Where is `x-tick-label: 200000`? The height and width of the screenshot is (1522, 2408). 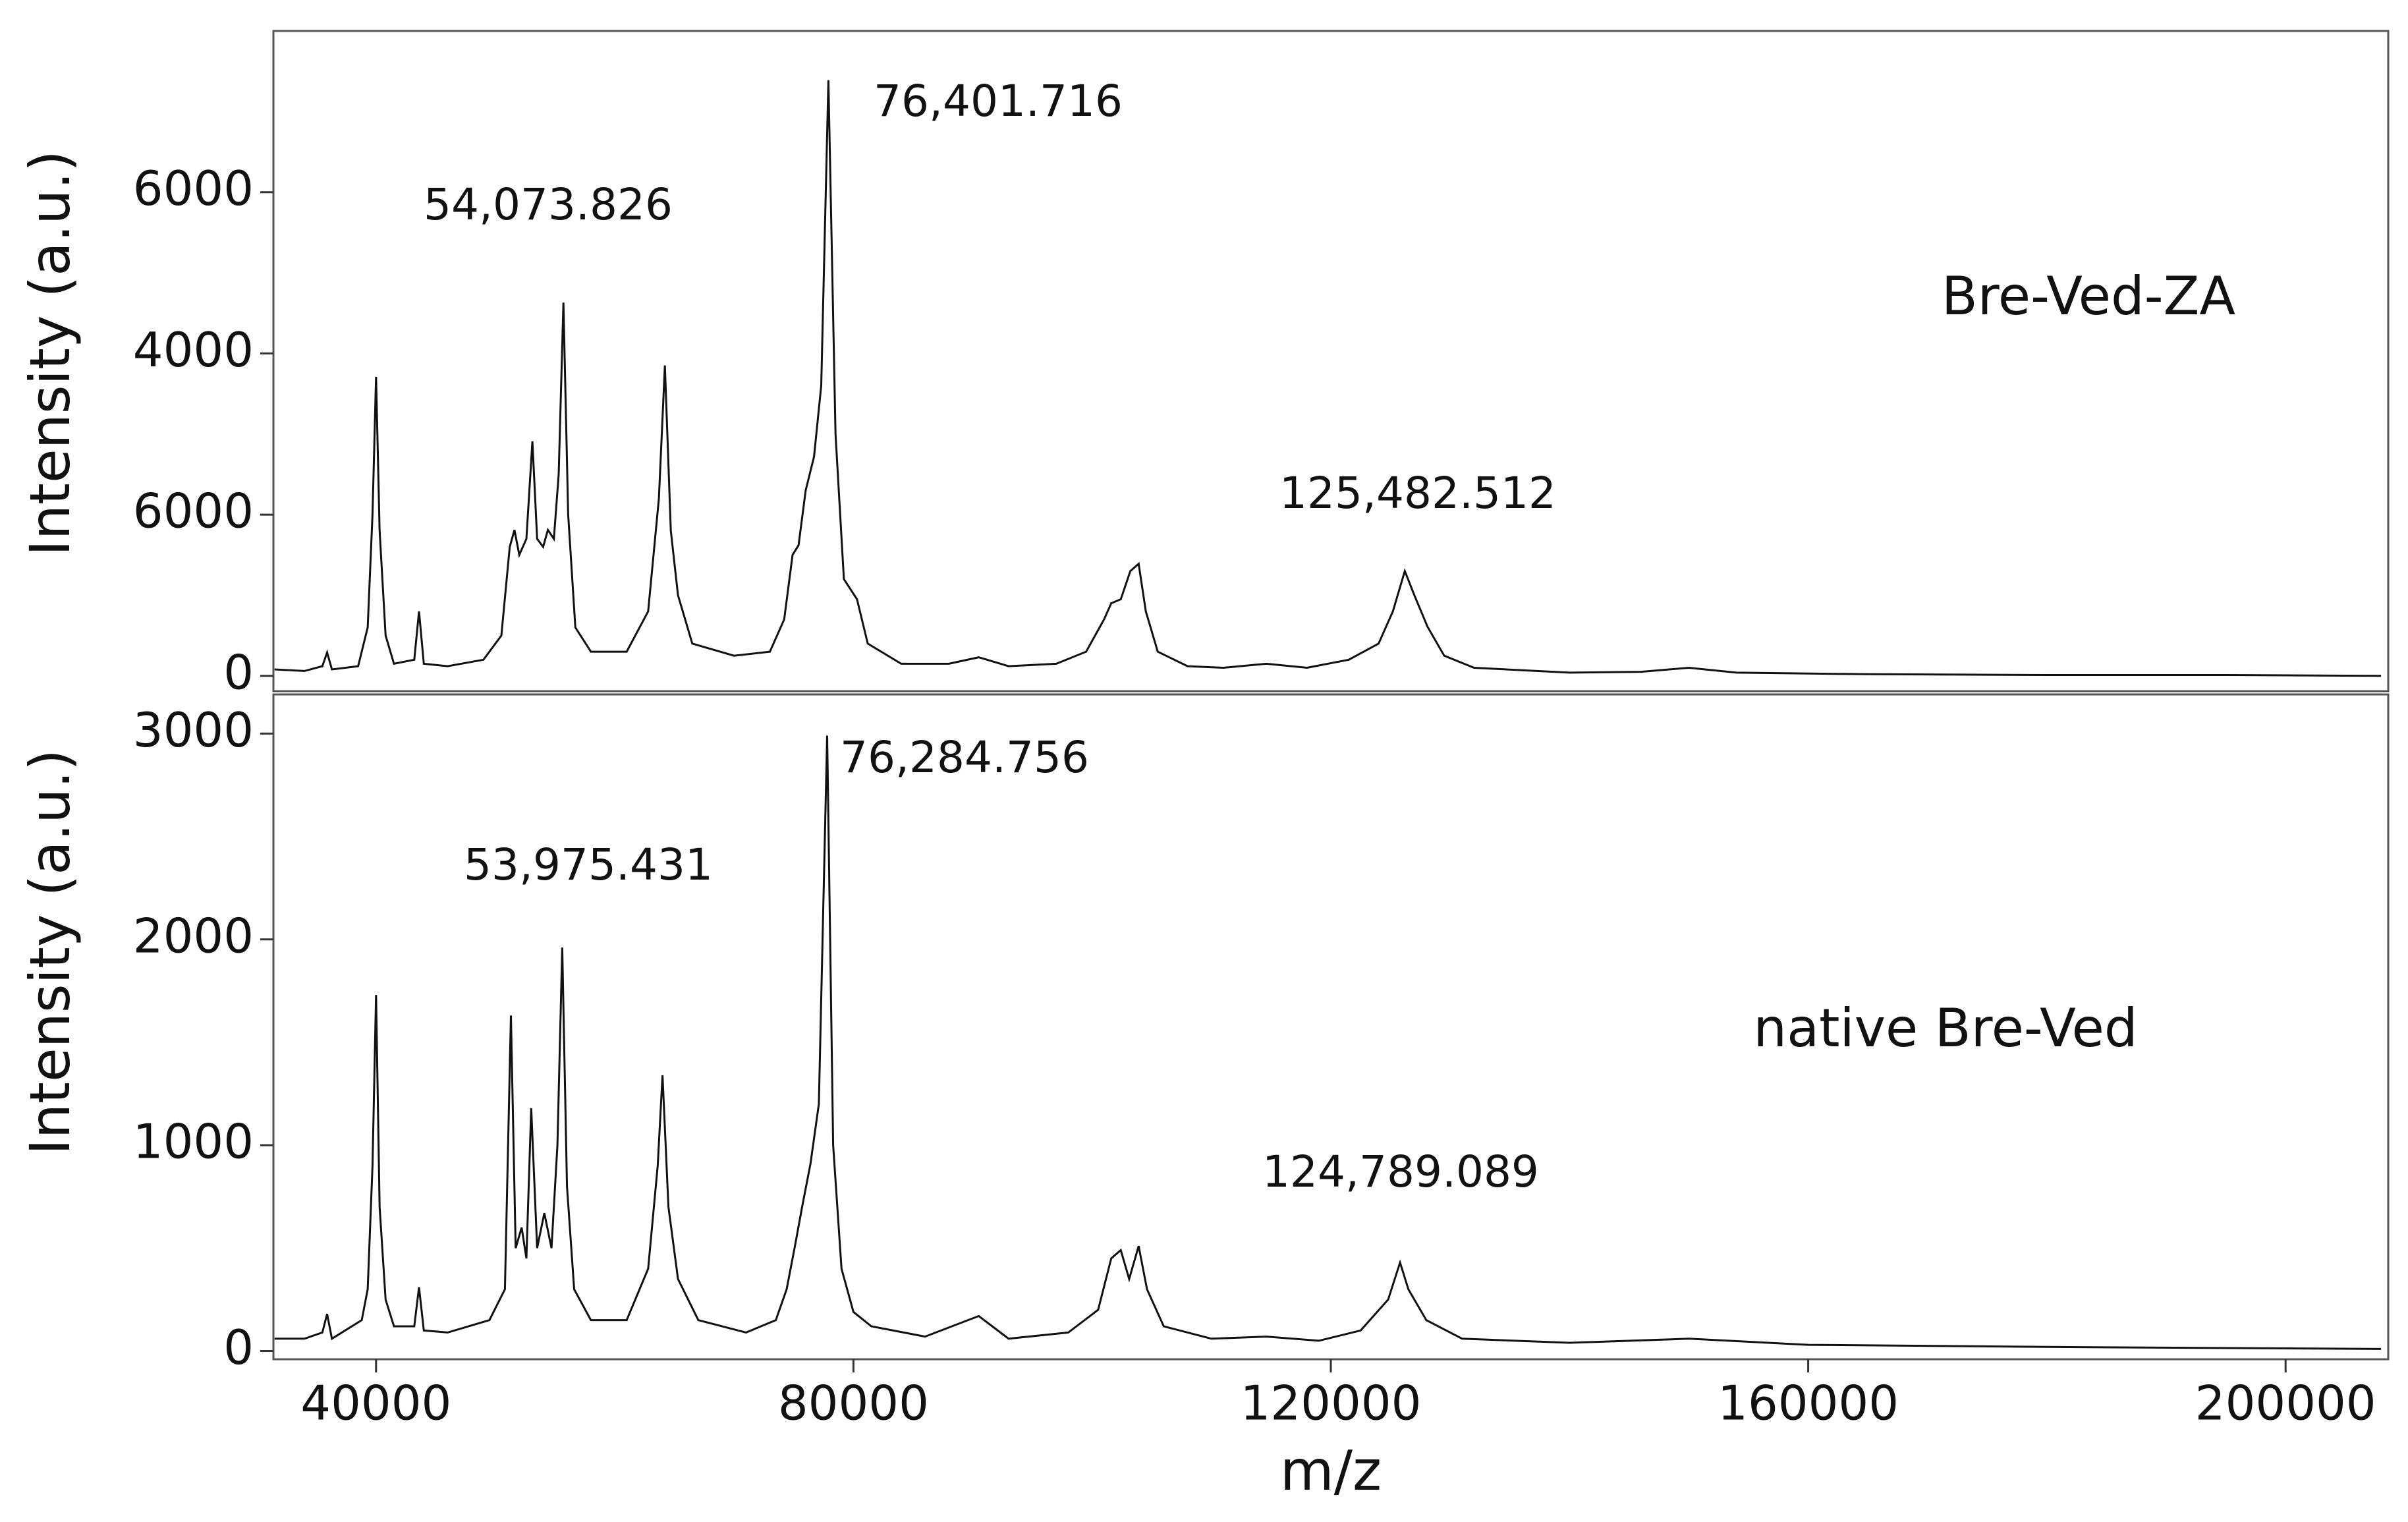 x-tick-label: 200000 is located at coordinates (2285, 1403).